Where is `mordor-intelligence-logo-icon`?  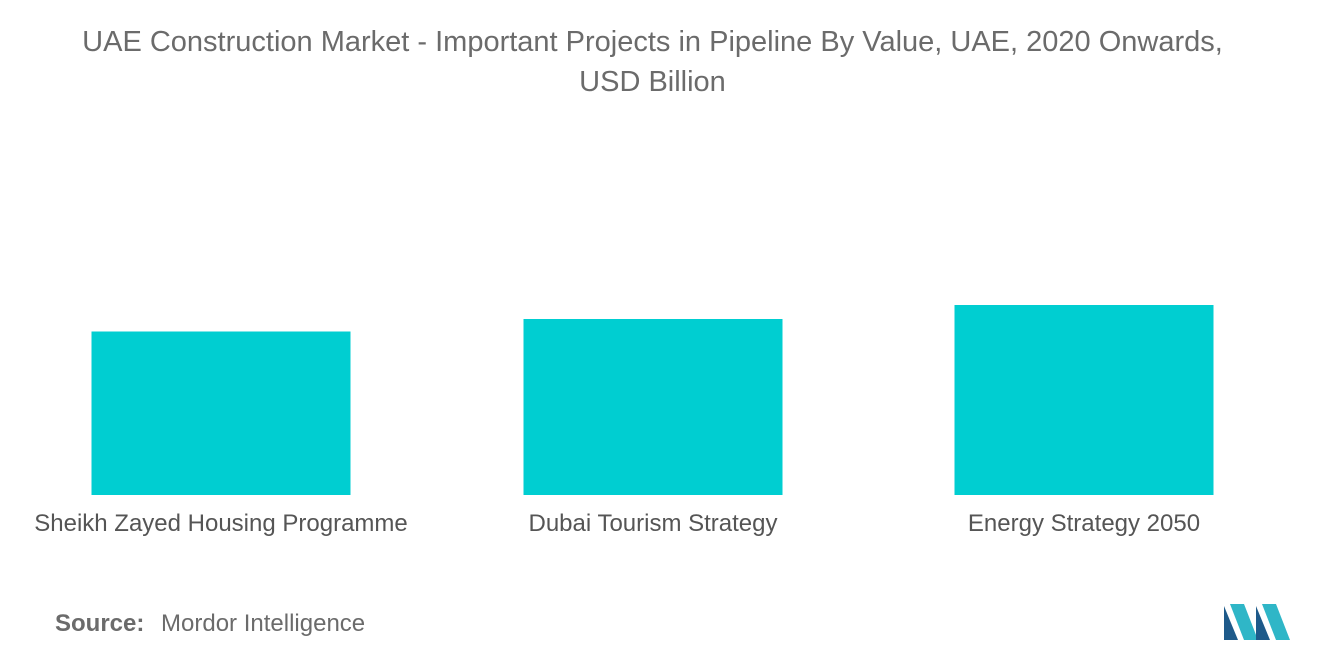
mordor-intelligence-logo-icon is located at coordinates (1257, 622).